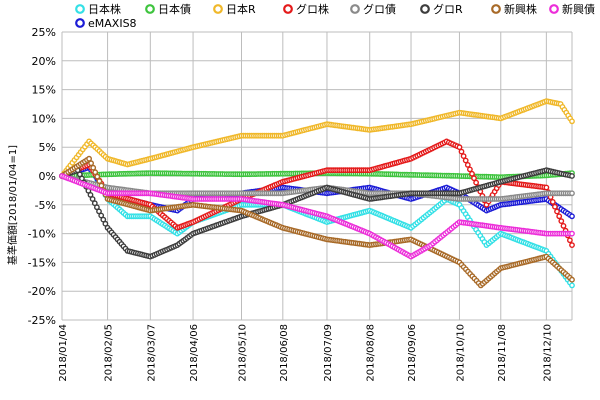 Image resolution: width=600 pixels, height=400 pixels. Describe the element at coordinates (242, 353) in the screenshot. I see `x-tick-label: 2018/05/10` at that location.